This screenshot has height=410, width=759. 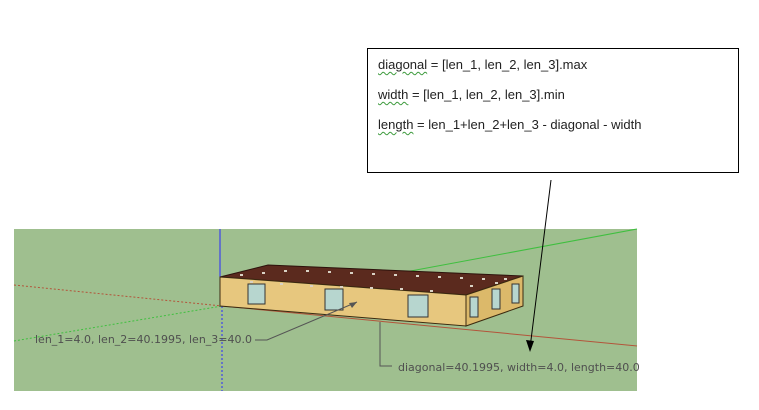 I want to click on code-line-width: width = [len_1, len_2, len_3].min, so click(x=553, y=95).